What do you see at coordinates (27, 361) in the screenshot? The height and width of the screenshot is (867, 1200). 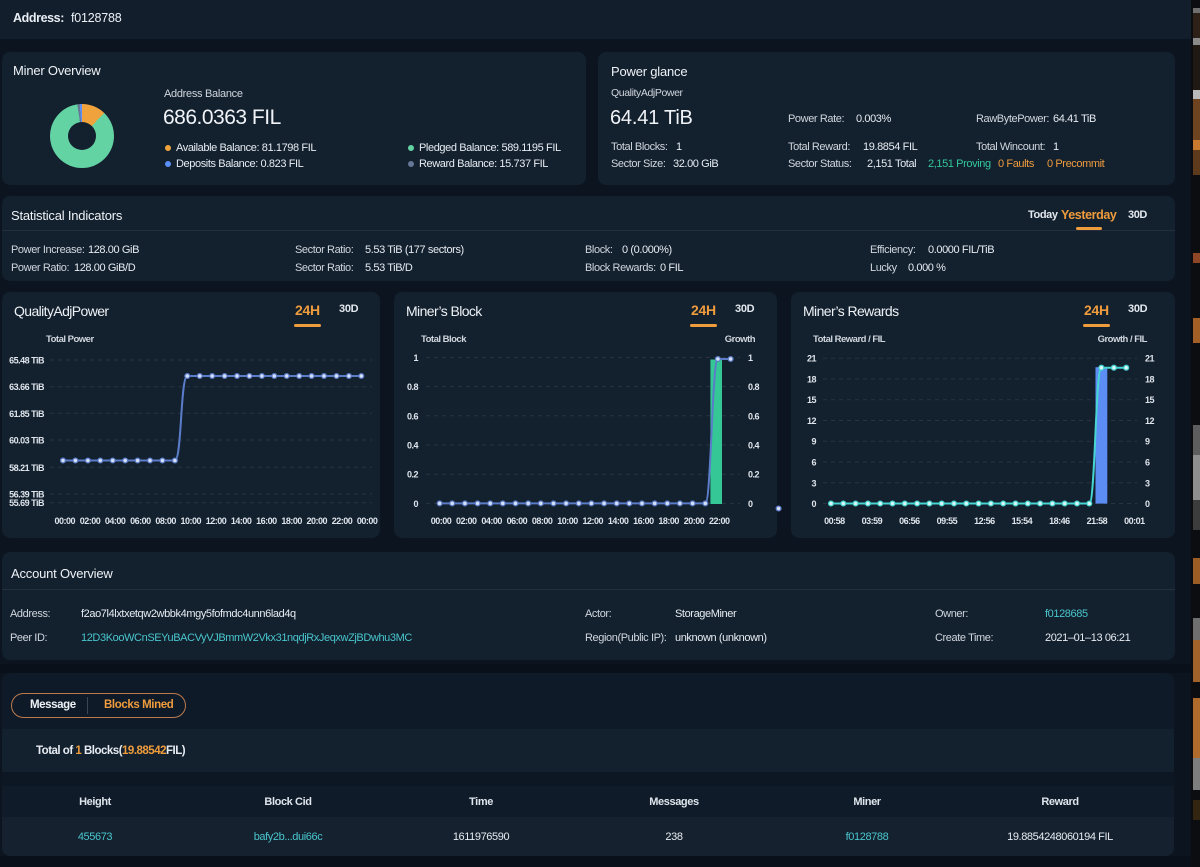 I see `svg-text: 65.48 TiB` at bounding box center [27, 361].